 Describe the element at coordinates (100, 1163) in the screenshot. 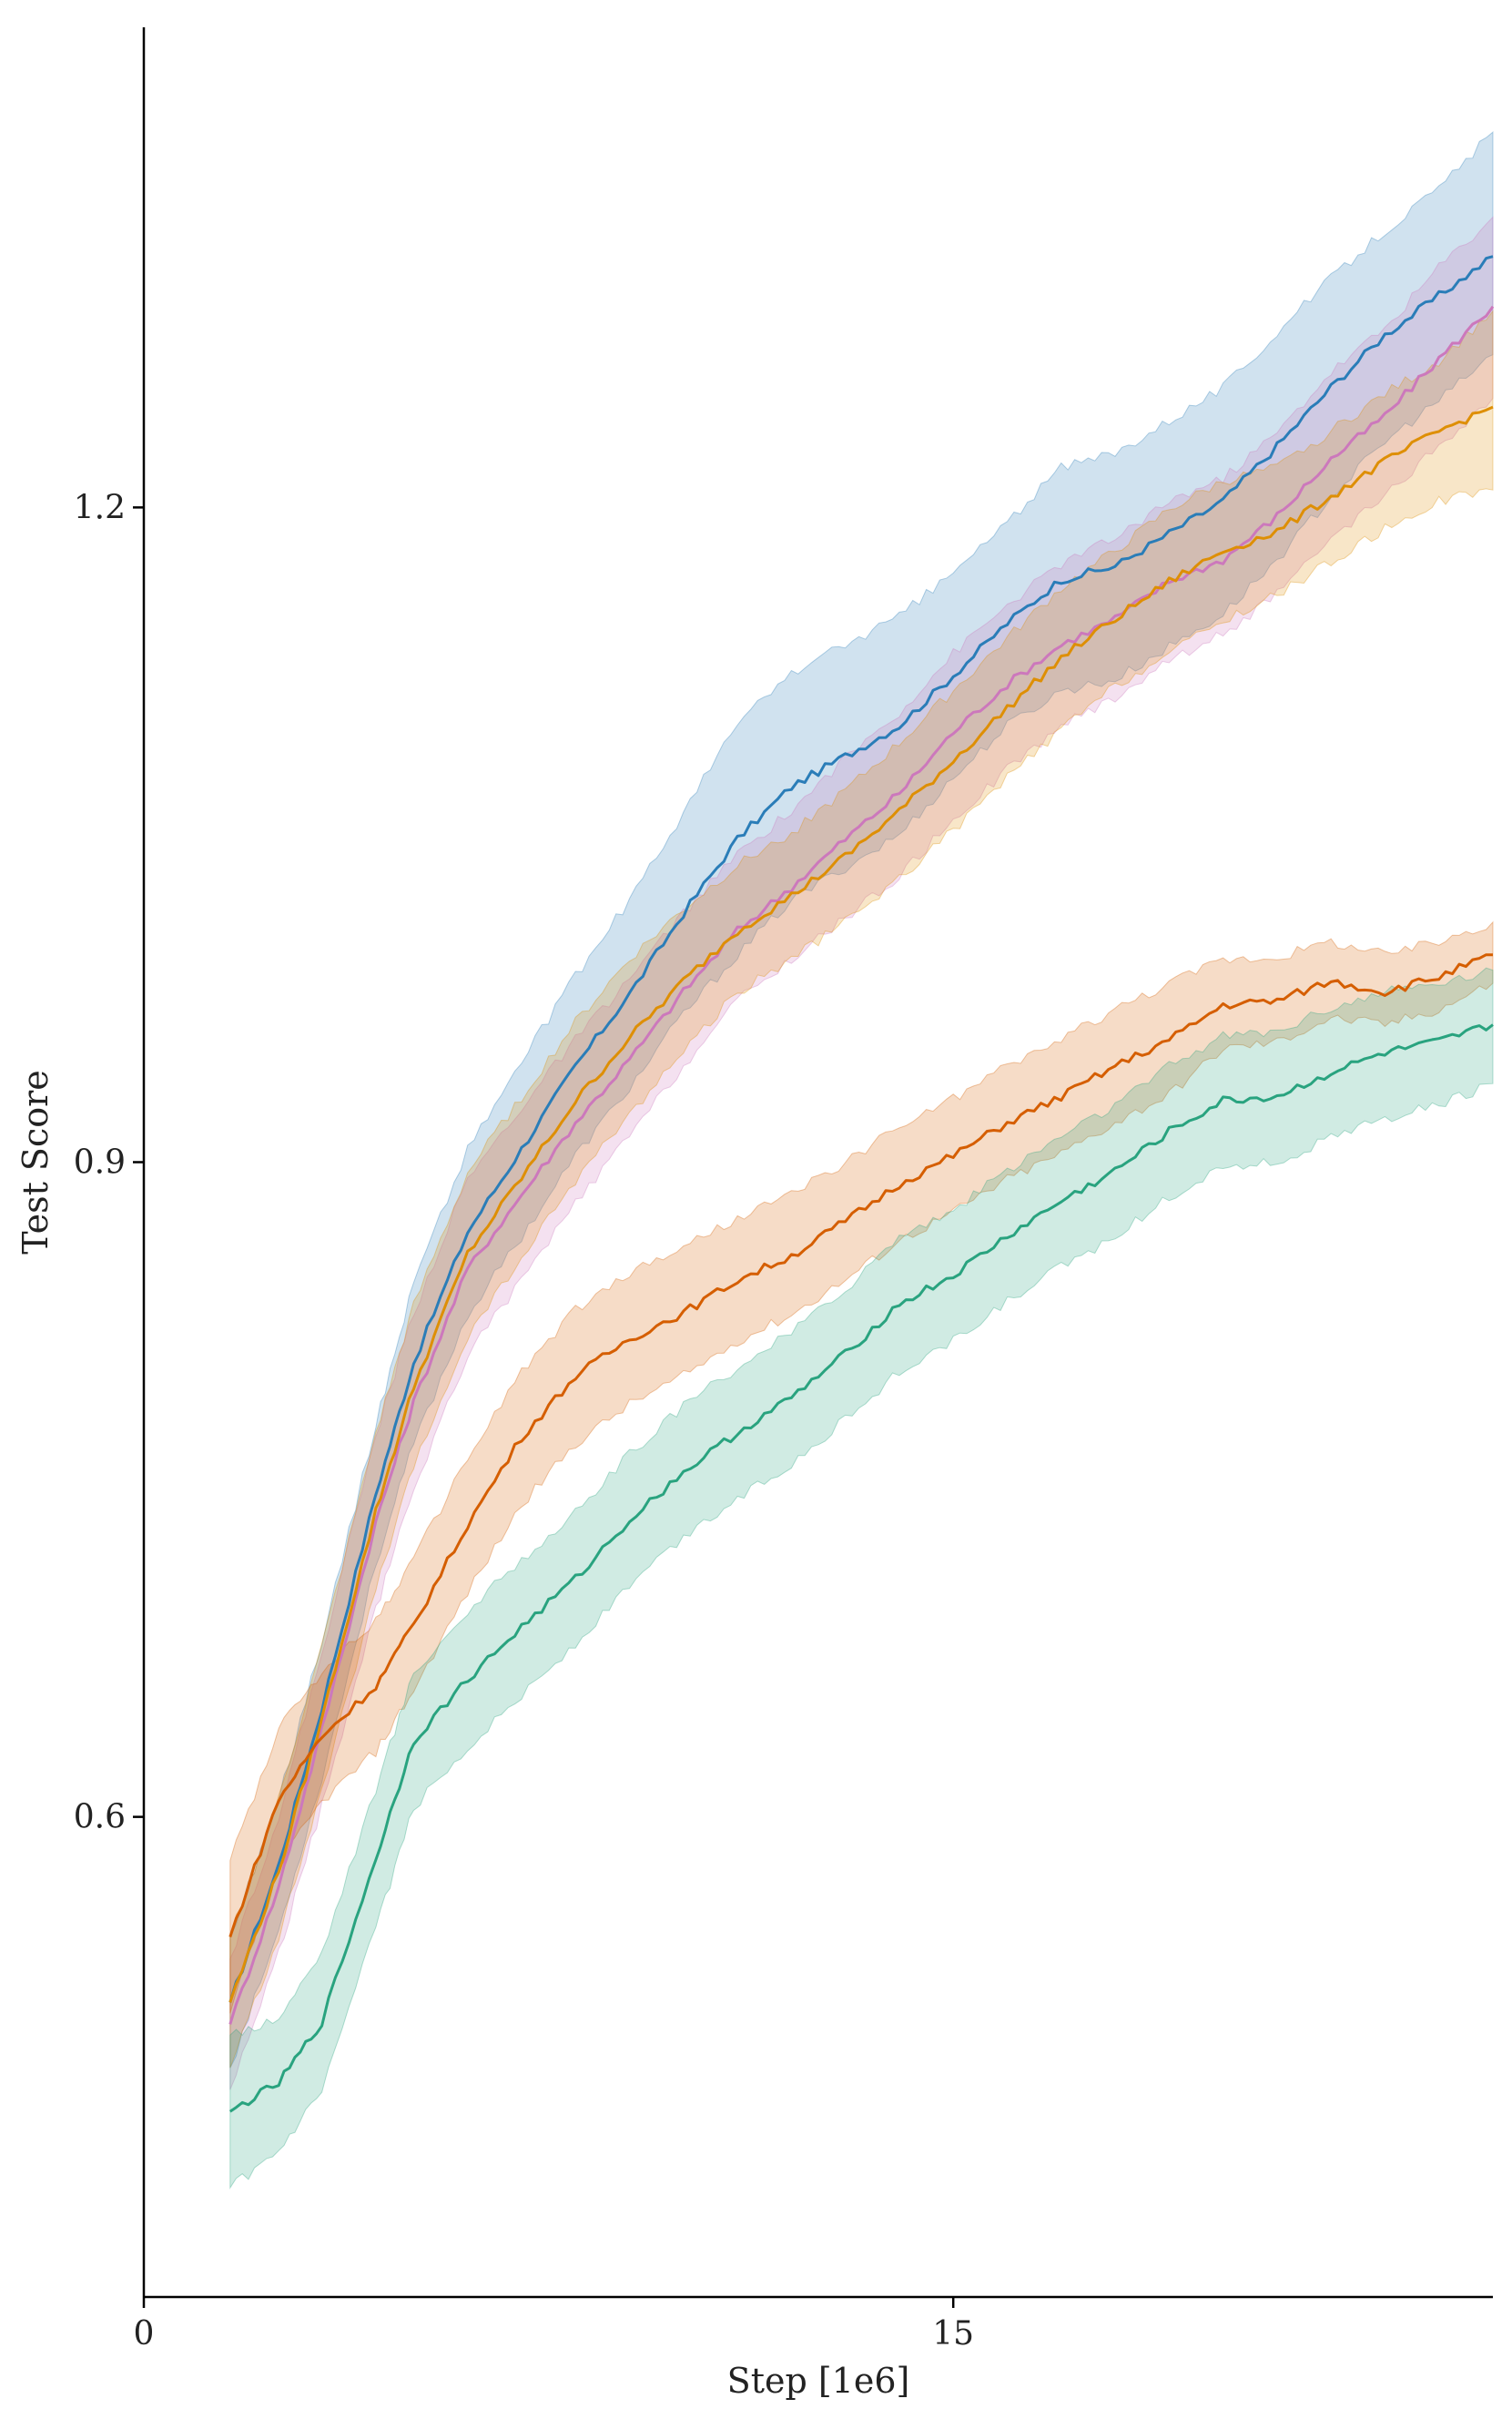

I see `y-tick-label: 0.9` at that location.